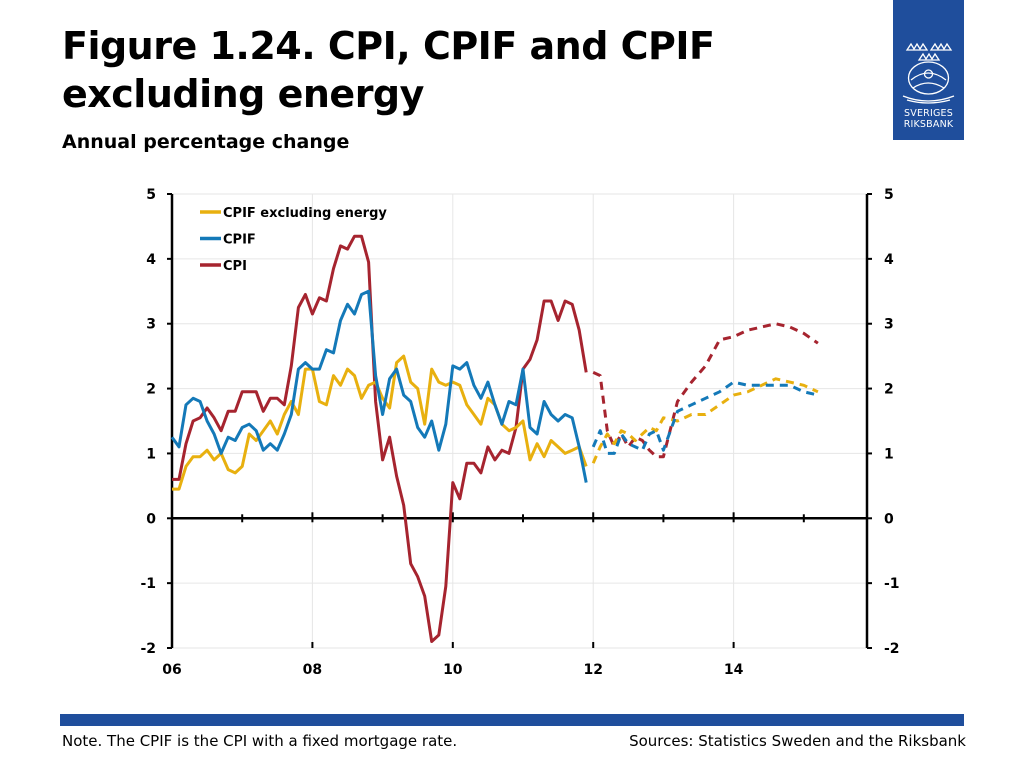  Describe the element at coordinates (151, 454) in the screenshot. I see `y-tick-label-left: 1` at that location.